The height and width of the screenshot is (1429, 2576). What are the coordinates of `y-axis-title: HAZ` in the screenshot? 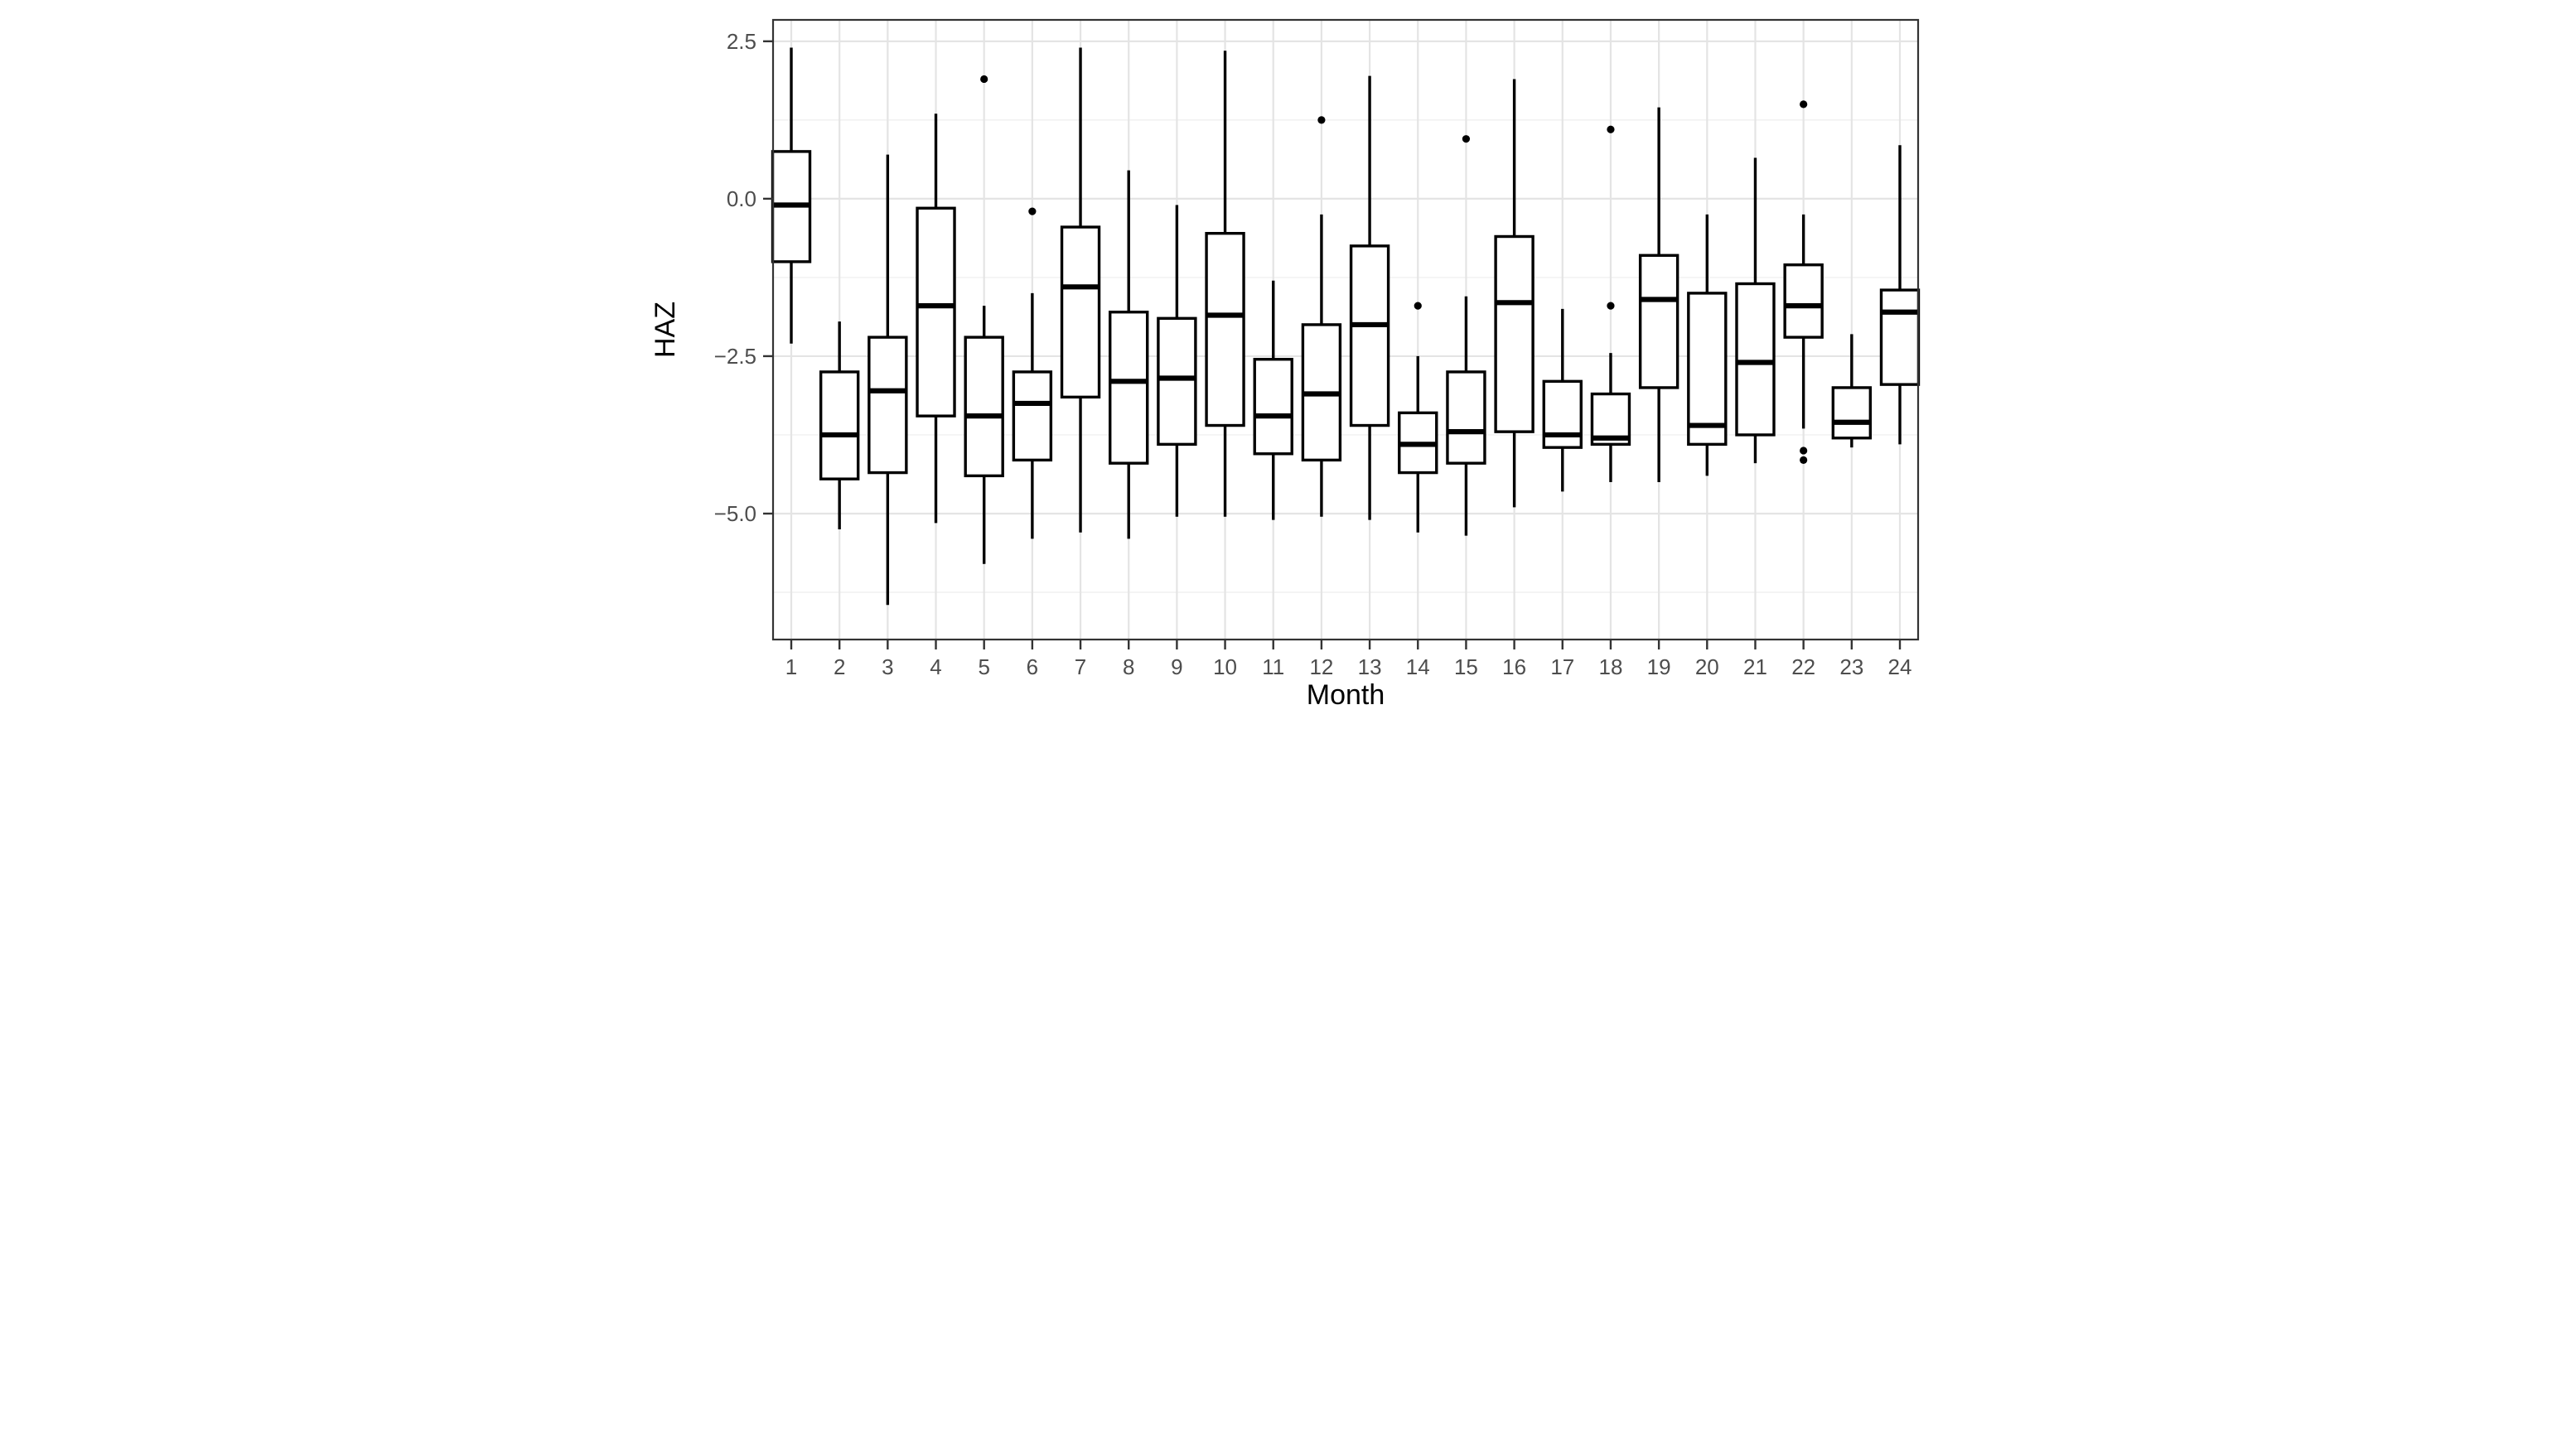 It's located at (665, 330).